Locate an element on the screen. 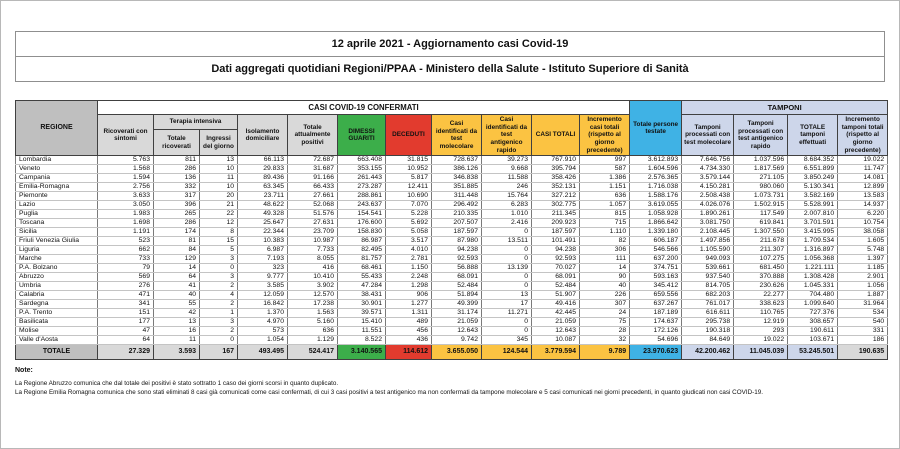  value-cell: 22 is located at coordinates (218, 214).